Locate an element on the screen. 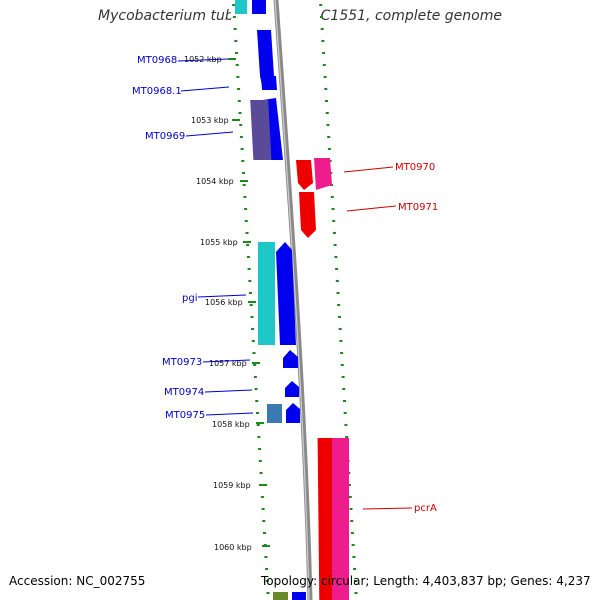  scale-label: 1059 kbp is located at coordinates (232, 485).